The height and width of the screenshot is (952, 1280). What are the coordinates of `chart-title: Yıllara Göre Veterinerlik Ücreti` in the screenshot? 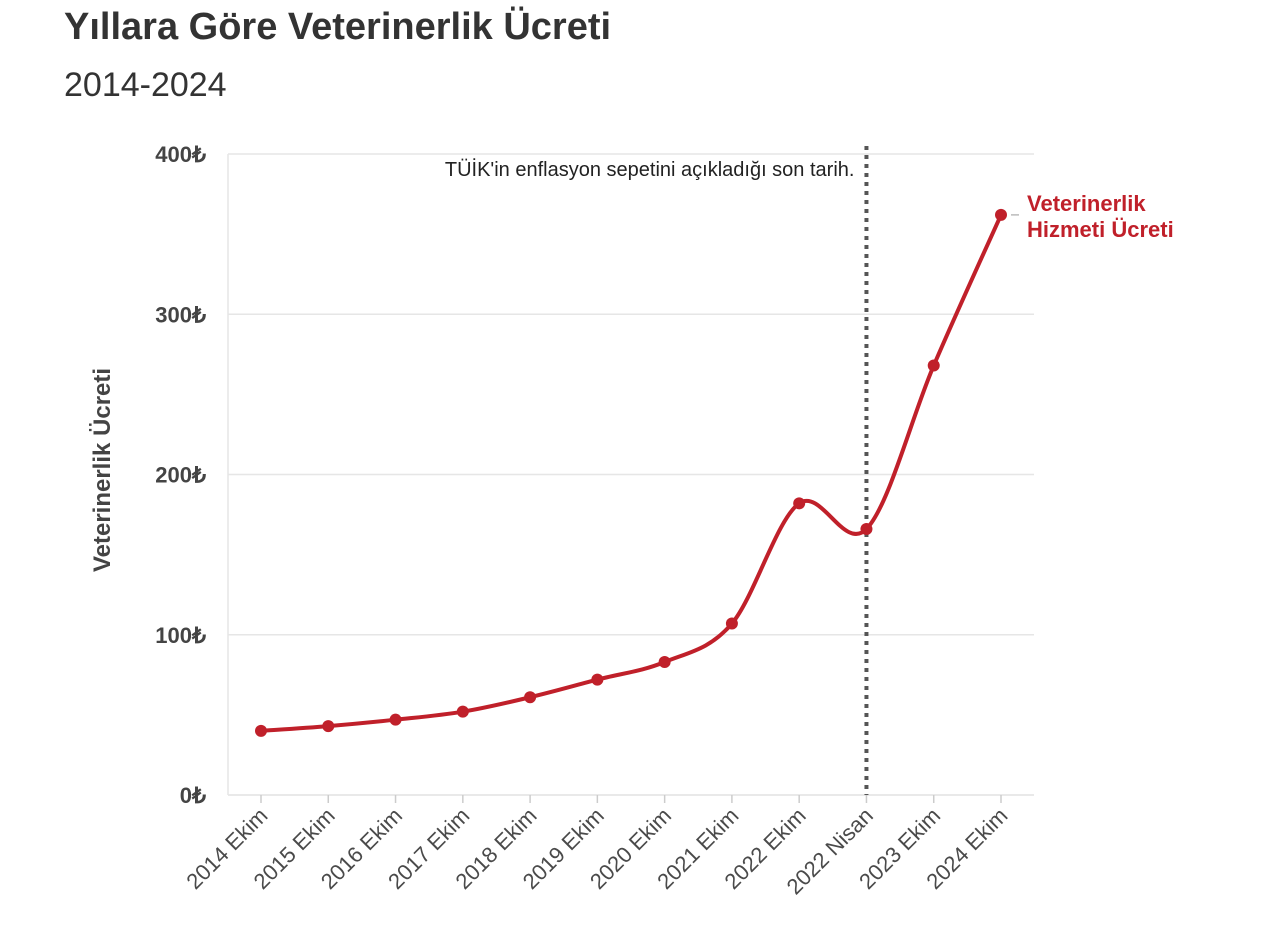 It's located at (338, 27).